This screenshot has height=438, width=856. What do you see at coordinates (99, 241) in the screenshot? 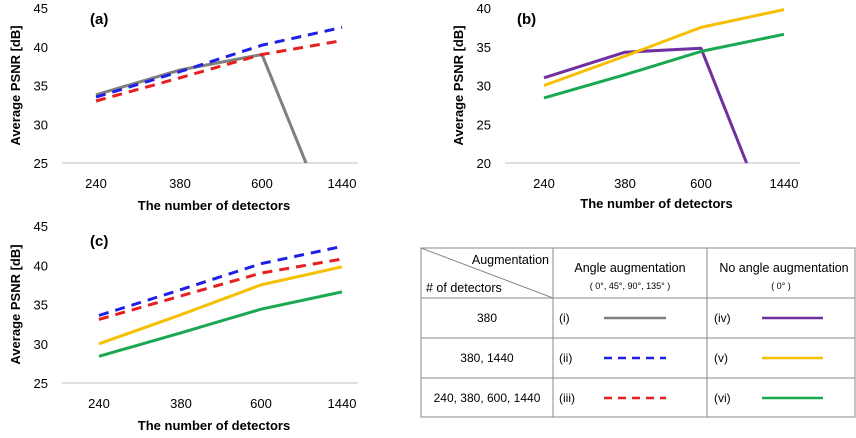
I see `panel-label: (c)` at bounding box center [99, 241].